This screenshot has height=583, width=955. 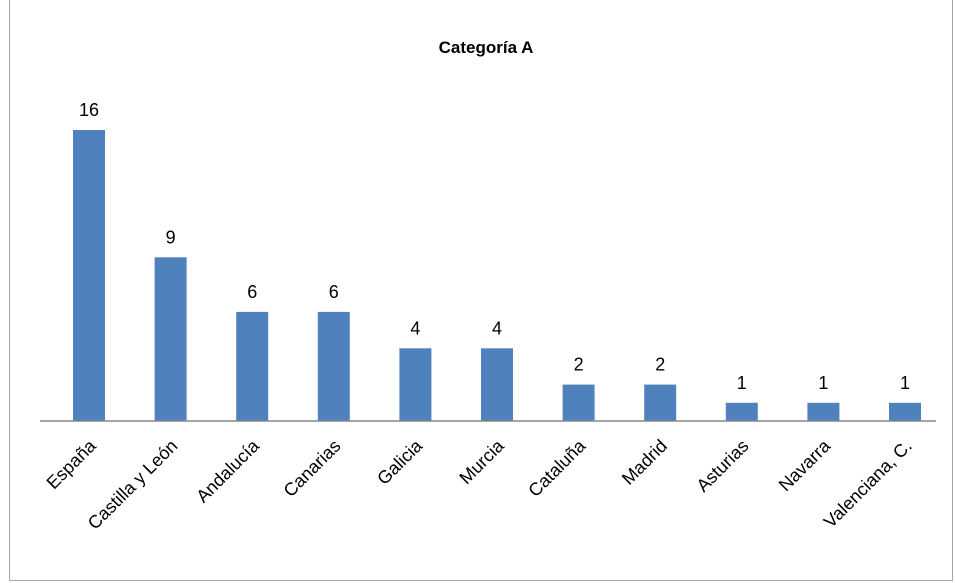 What do you see at coordinates (312, 468) in the screenshot?
I see `category-label-3: Canarias` at bounding box center [312, 468].